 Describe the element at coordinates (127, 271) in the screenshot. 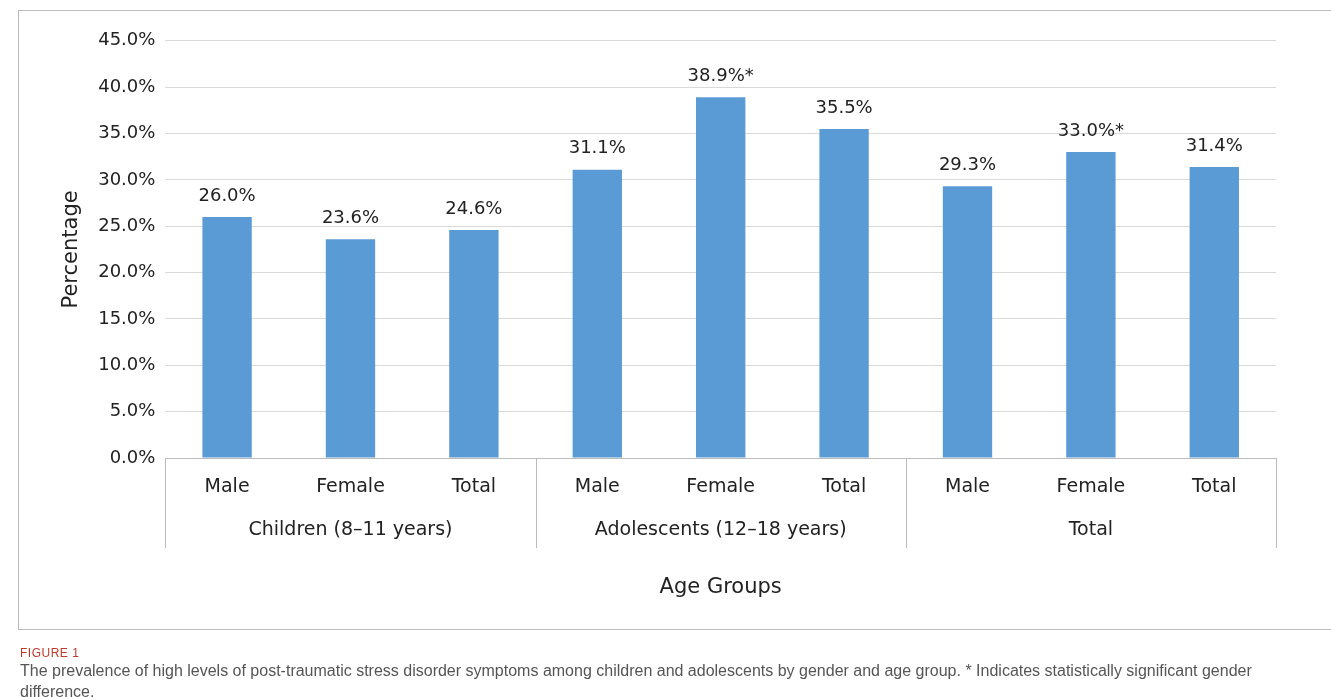

I see `y-tick-label: 20.0%` at that location.